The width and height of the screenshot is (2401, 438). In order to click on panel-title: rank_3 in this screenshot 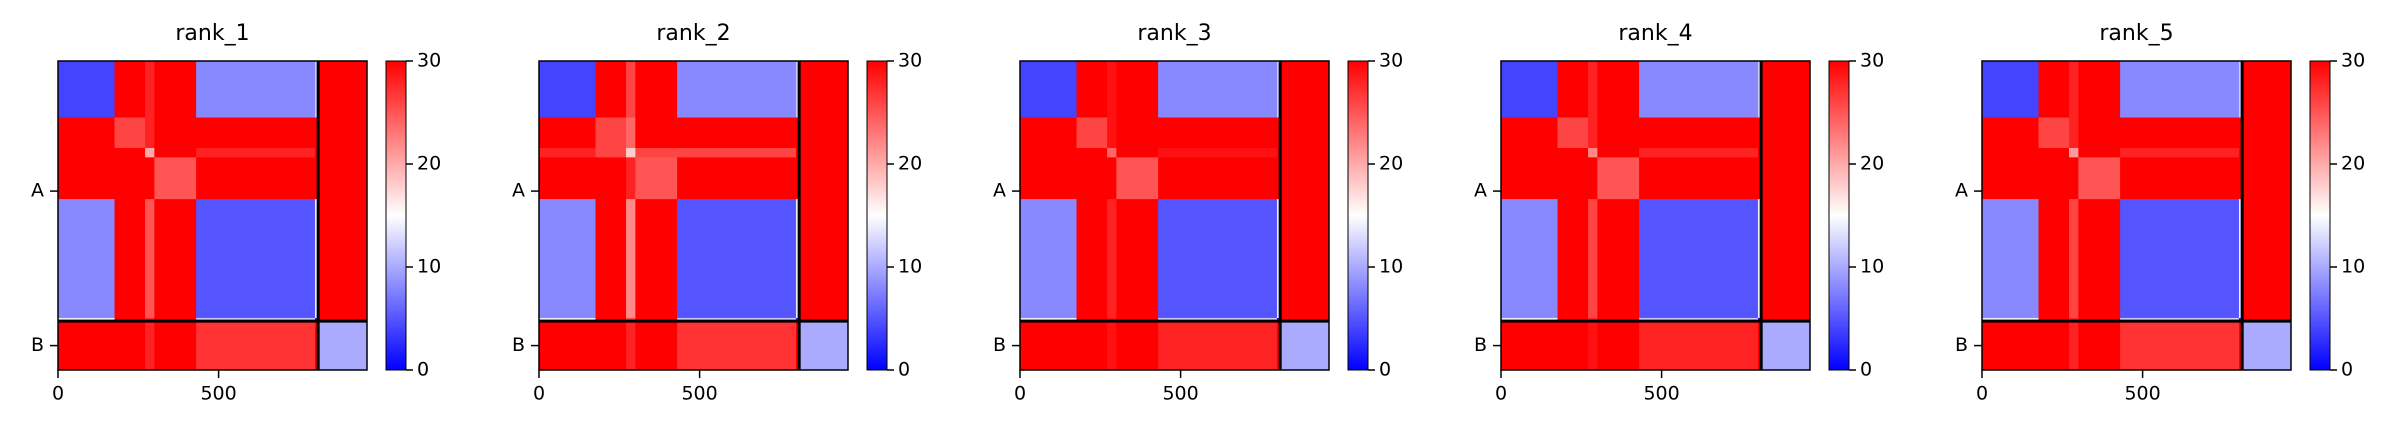, I will do `click(1174, 33)`.